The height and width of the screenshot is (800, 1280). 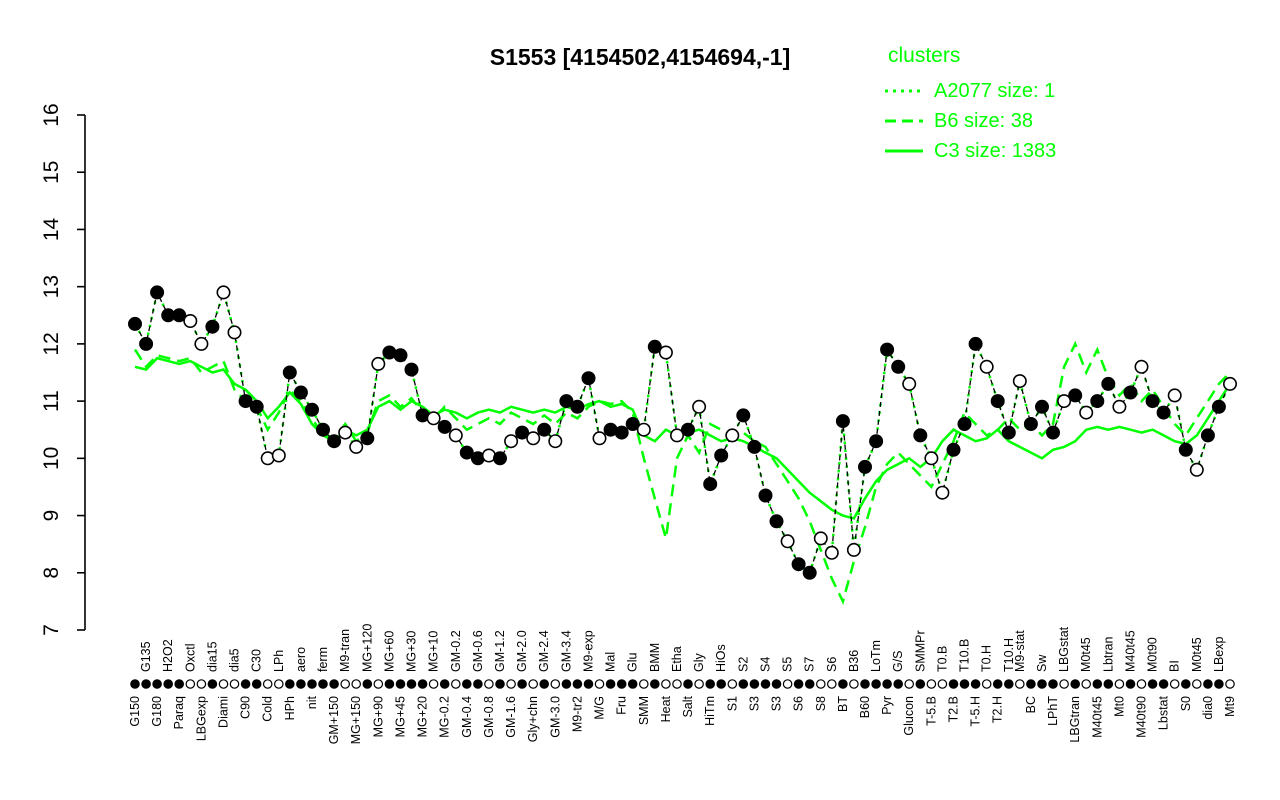 What do you see at coordinates (577, 714) in the screenshot?
I see `condition-label: M9-tr2` at bounding box center [577, 714].